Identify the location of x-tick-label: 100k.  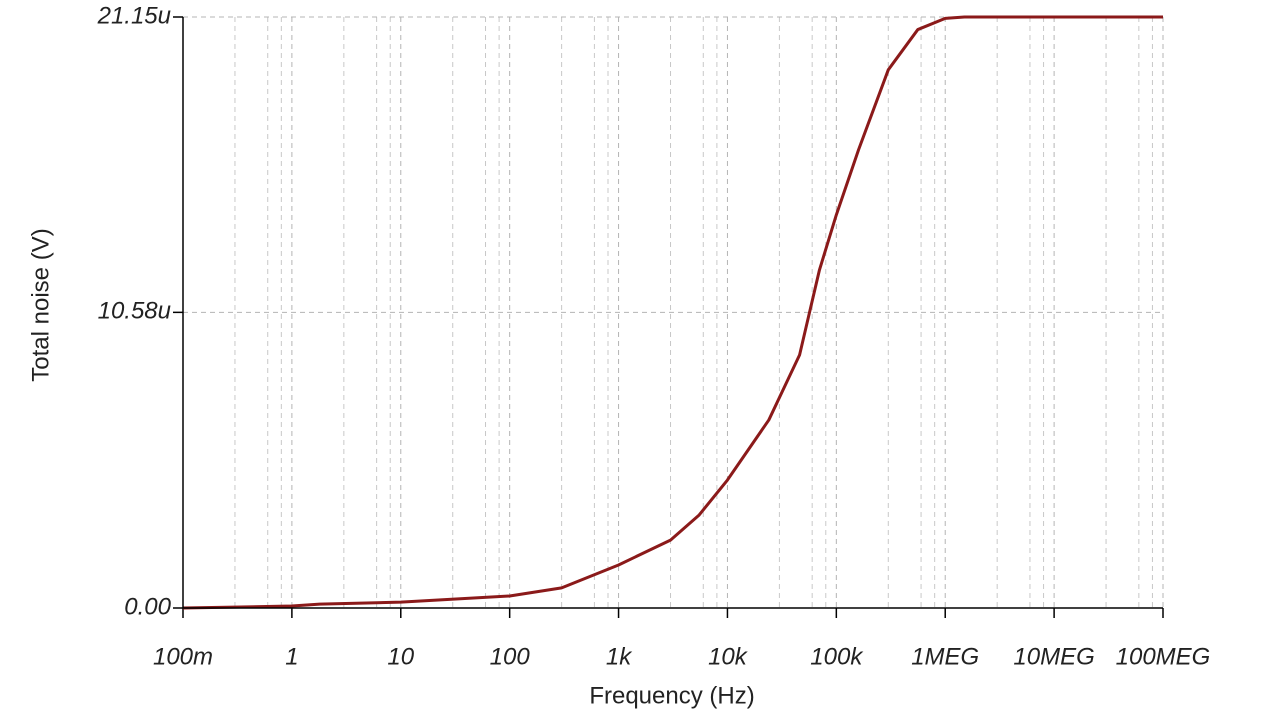
(837, 656).